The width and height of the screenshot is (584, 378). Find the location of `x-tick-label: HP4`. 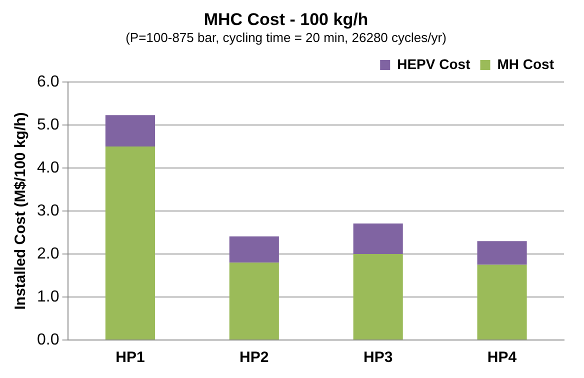

x-tick-label: HP4 is located at coordinates (502, 357).